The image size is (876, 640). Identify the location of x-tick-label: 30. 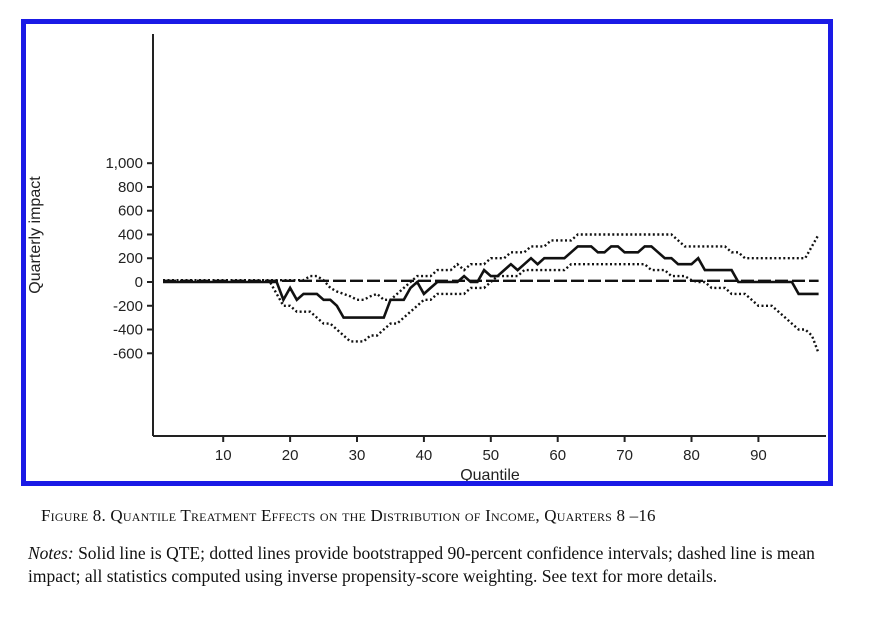
(357, 455).